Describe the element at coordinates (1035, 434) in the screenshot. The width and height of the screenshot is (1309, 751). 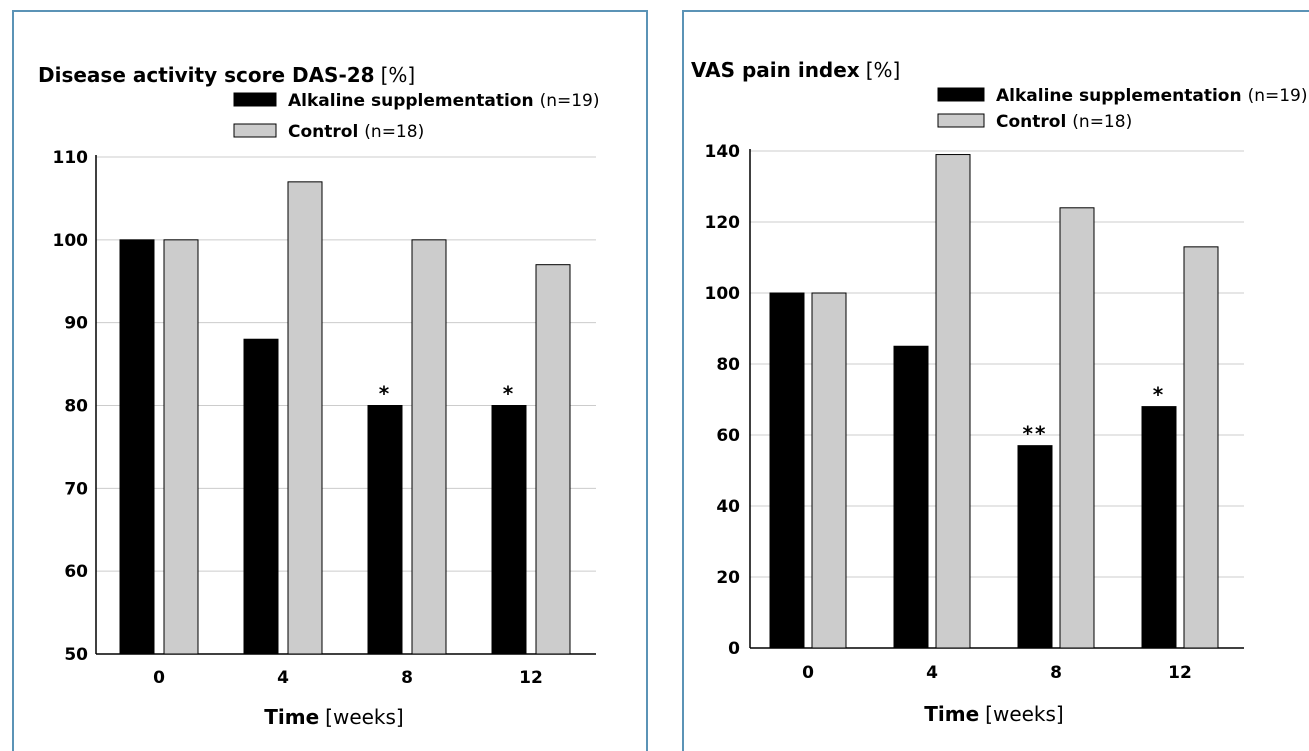
I see `significance-marker: **` at that location.